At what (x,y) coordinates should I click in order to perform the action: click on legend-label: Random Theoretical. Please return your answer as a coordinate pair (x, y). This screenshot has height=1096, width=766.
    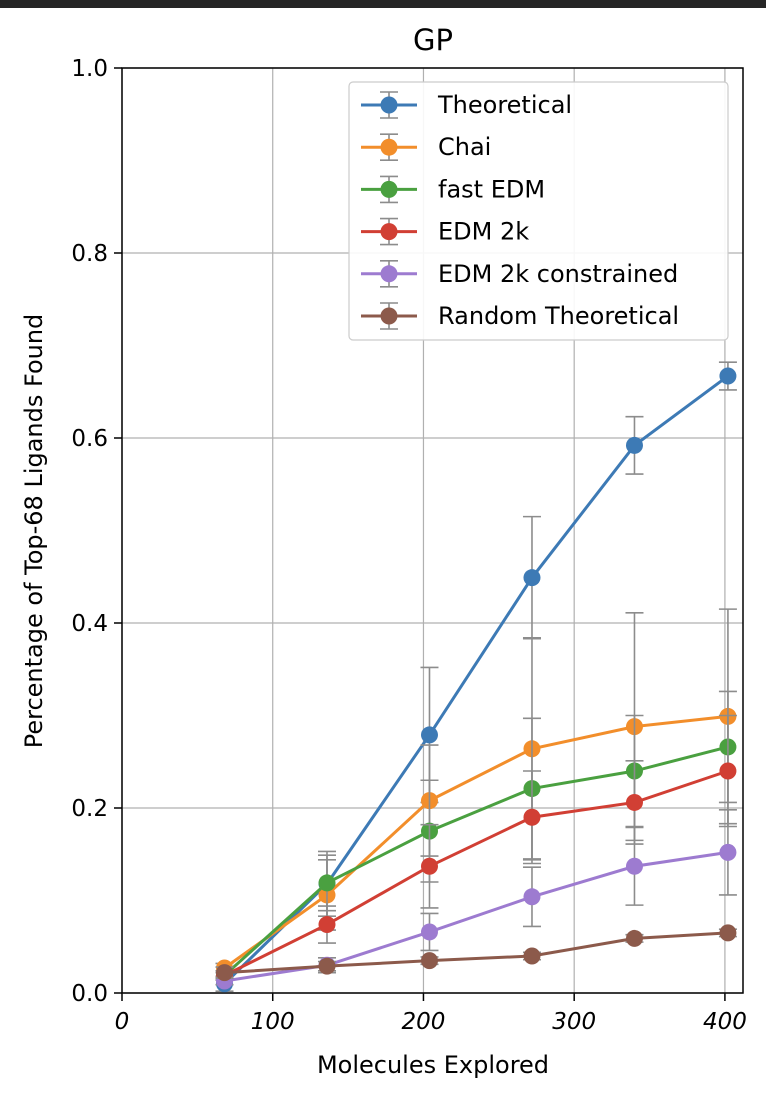
    Looking at the image, I should click on (558, 316).